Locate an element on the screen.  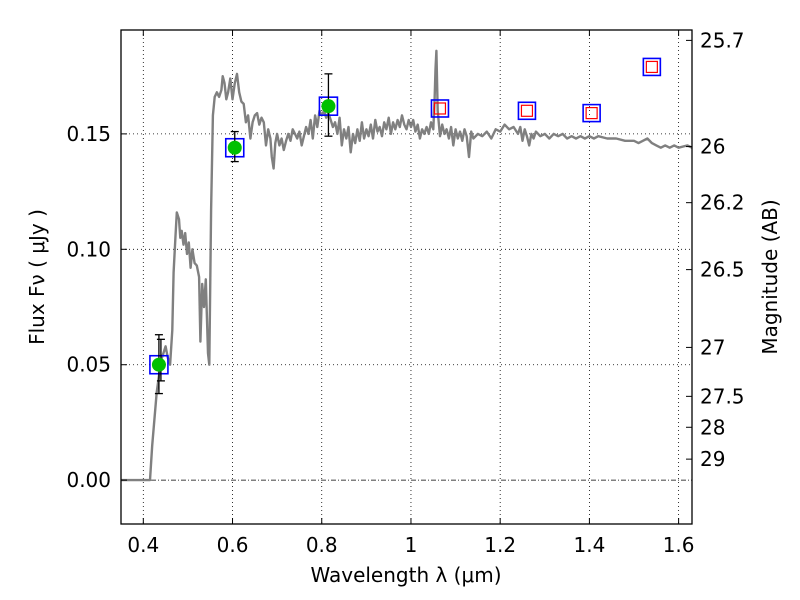
y-tick-label: 0.05 is located at coordinates (88, 365).